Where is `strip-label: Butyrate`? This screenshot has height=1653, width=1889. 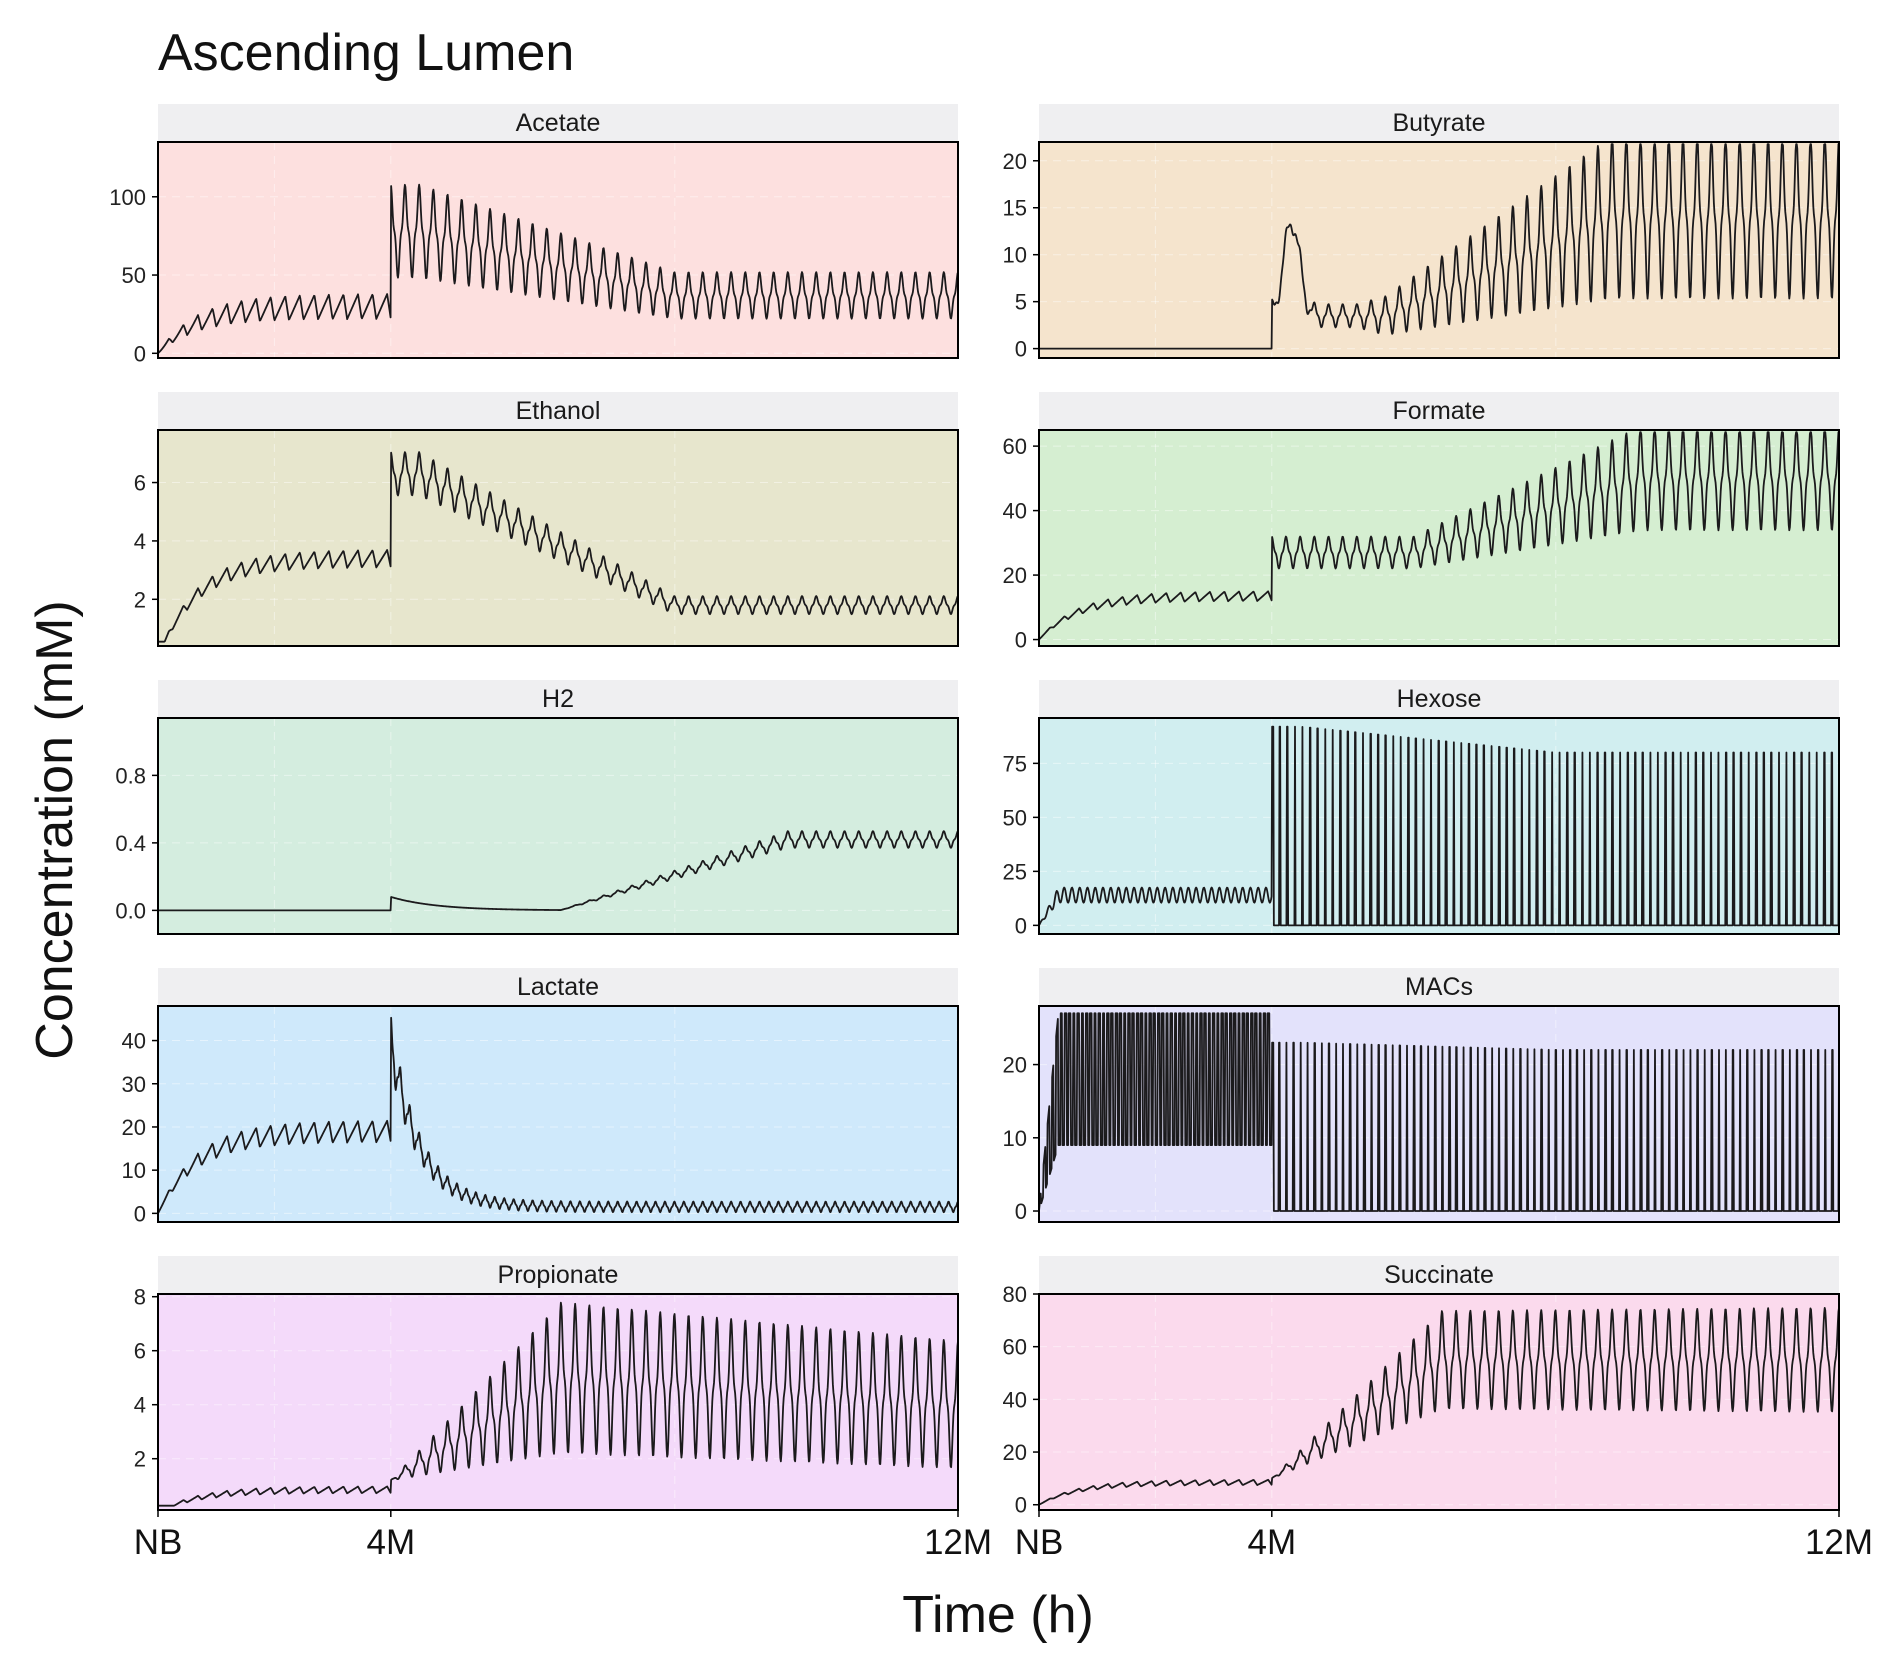
strip-label: Butyrate is located at coordinates (1438, 123).